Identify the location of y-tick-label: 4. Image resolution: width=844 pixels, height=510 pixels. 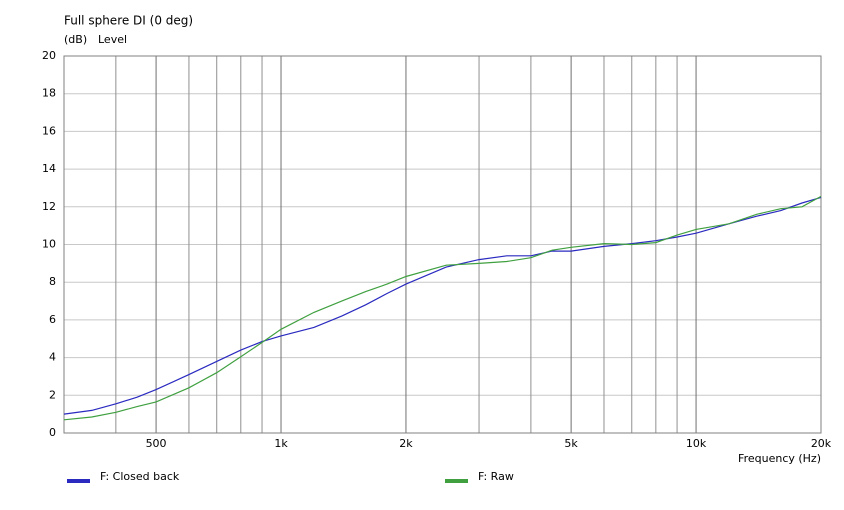
(52, 357).